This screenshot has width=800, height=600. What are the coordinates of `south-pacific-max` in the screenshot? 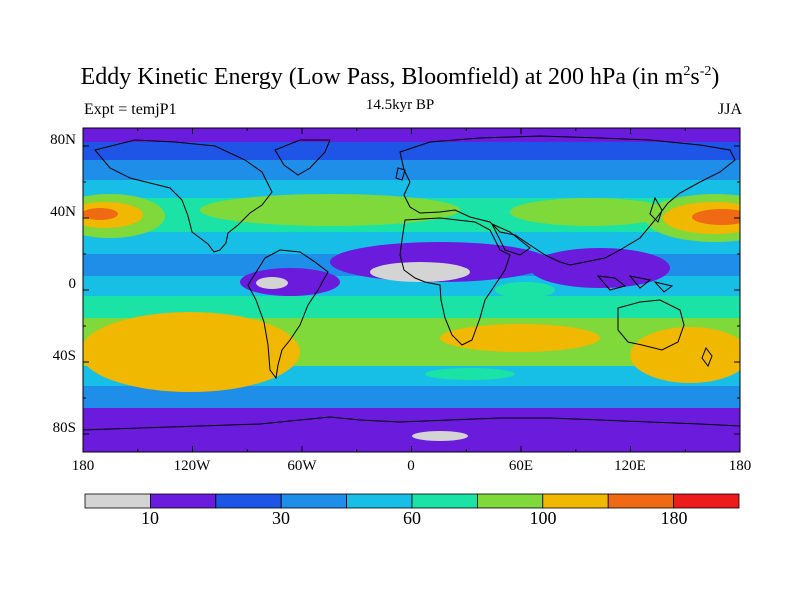 It's located at (191, 352).